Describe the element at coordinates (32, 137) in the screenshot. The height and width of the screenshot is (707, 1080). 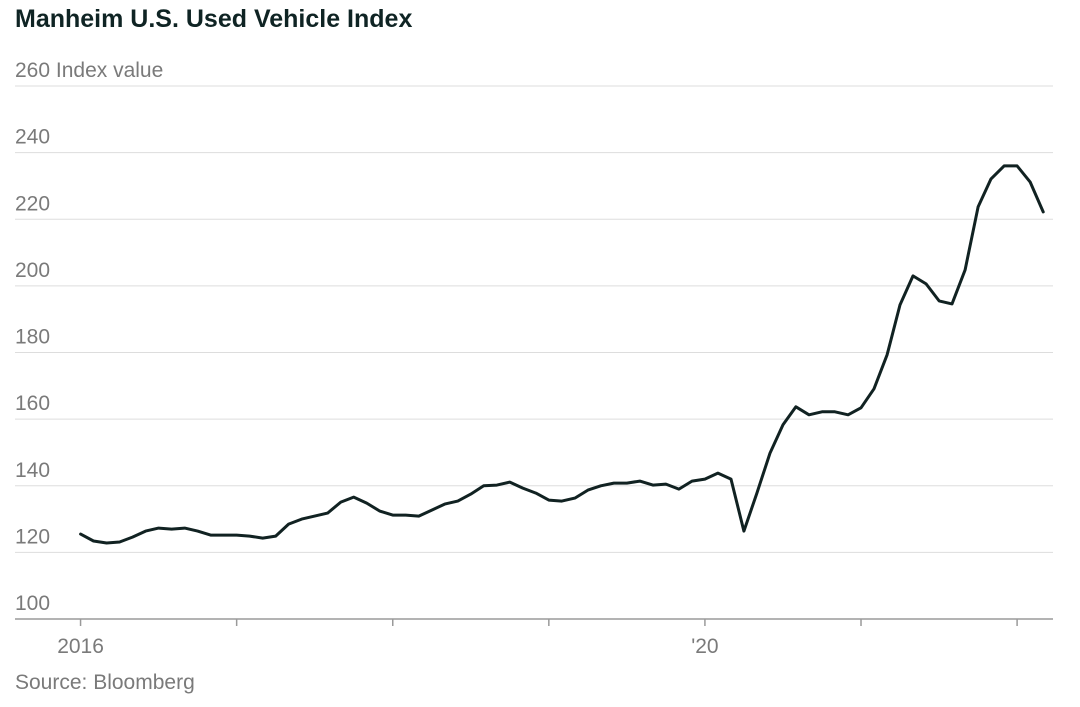
I see `y-tick-label: 240` at that location.